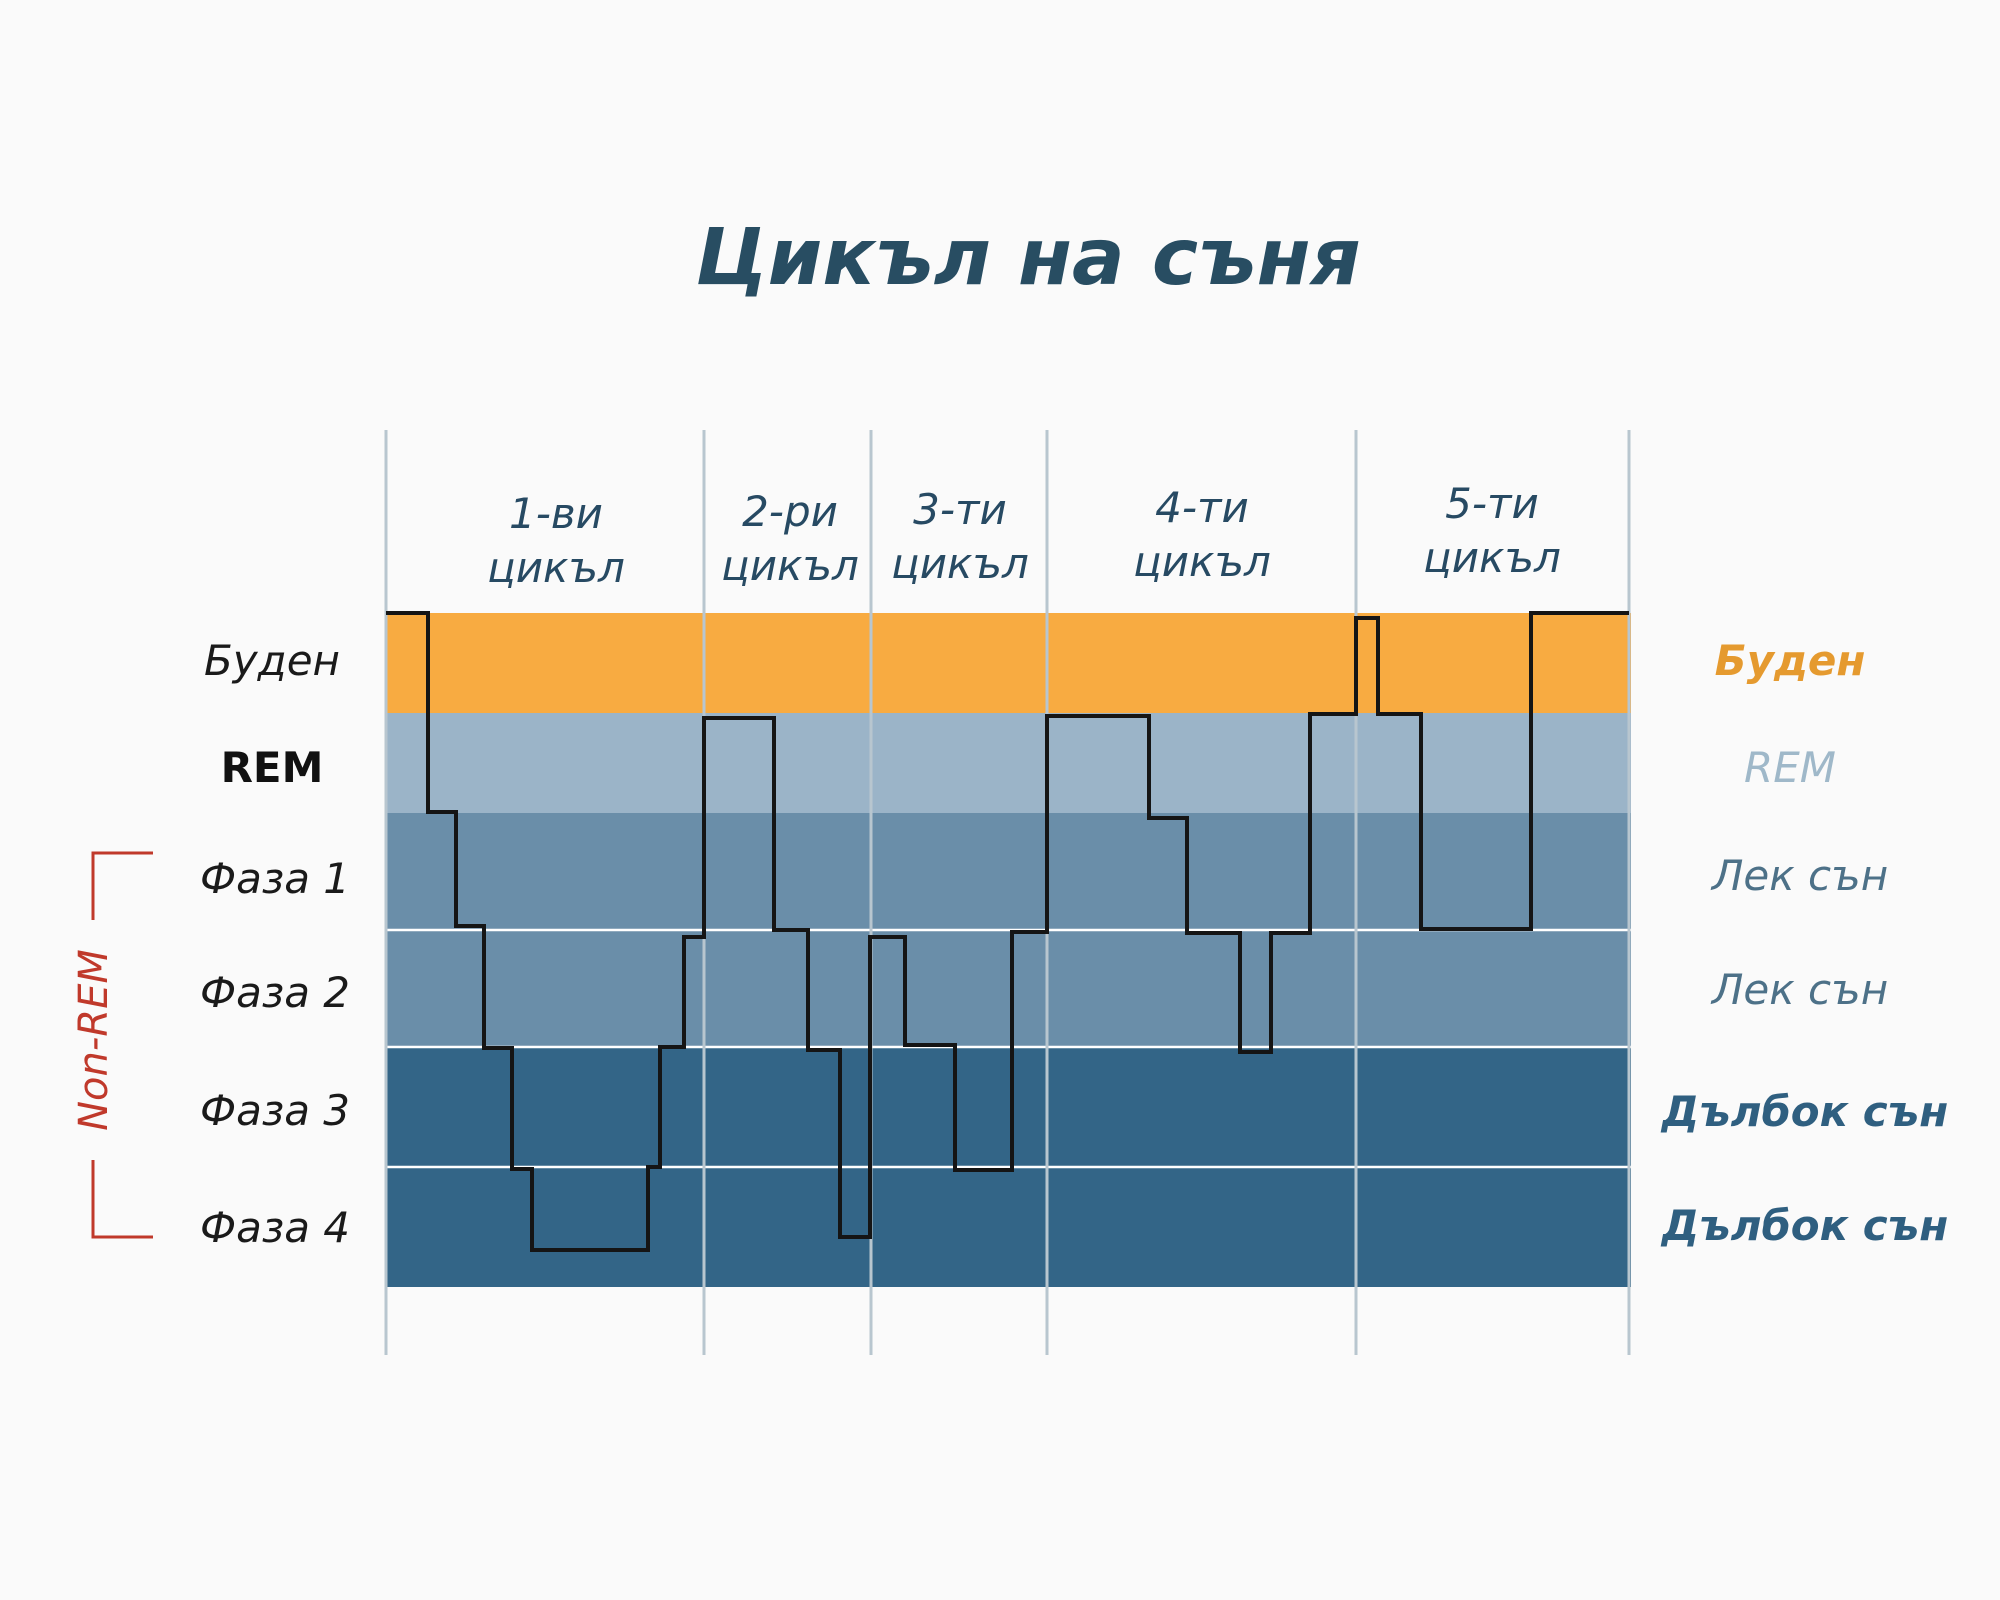  What do you see at coordinates (1492, 557) in the screenshot?
I see `cycle-5-label-line2: цикъл` at bounding box center [1492, 557].